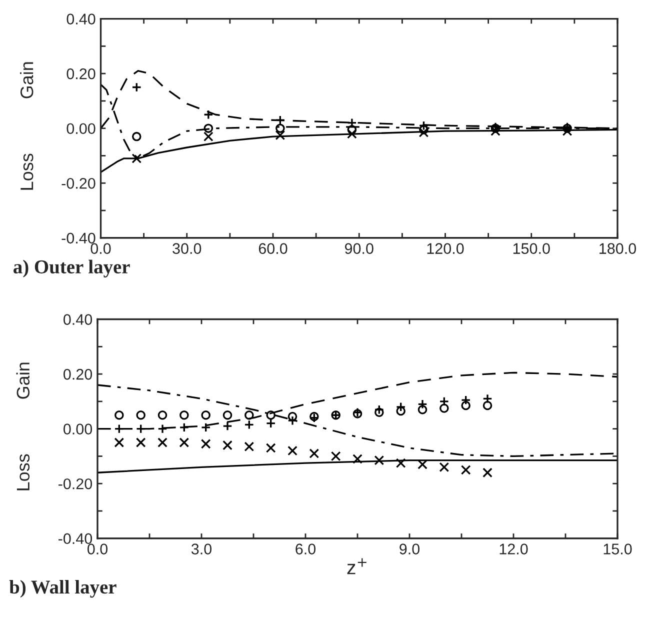 Image resolution: width=650 pixels, height=626 pixels. I want to click on x-tick-label: 12.0, so click(514, 549).